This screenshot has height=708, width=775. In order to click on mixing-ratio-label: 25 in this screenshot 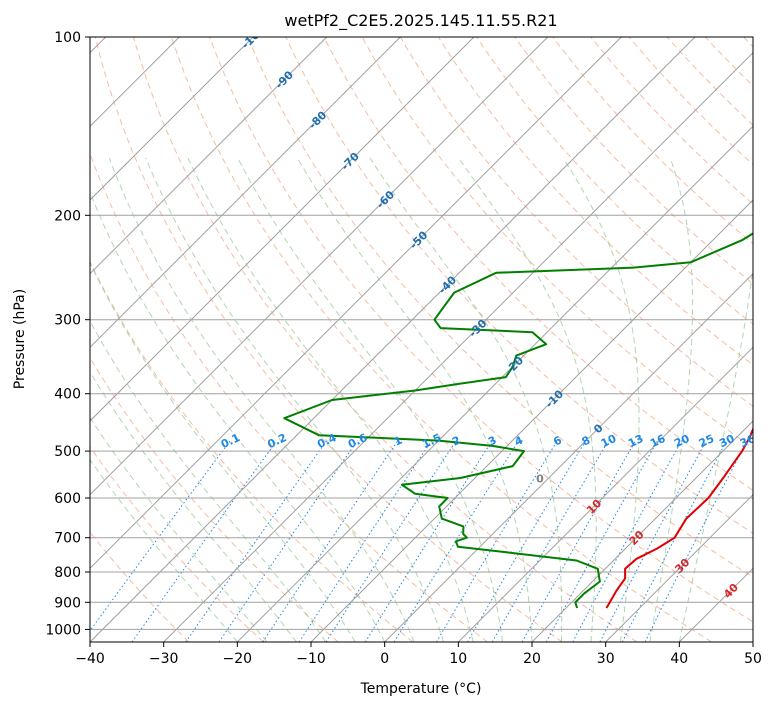, I will do `click(706, 441)`.